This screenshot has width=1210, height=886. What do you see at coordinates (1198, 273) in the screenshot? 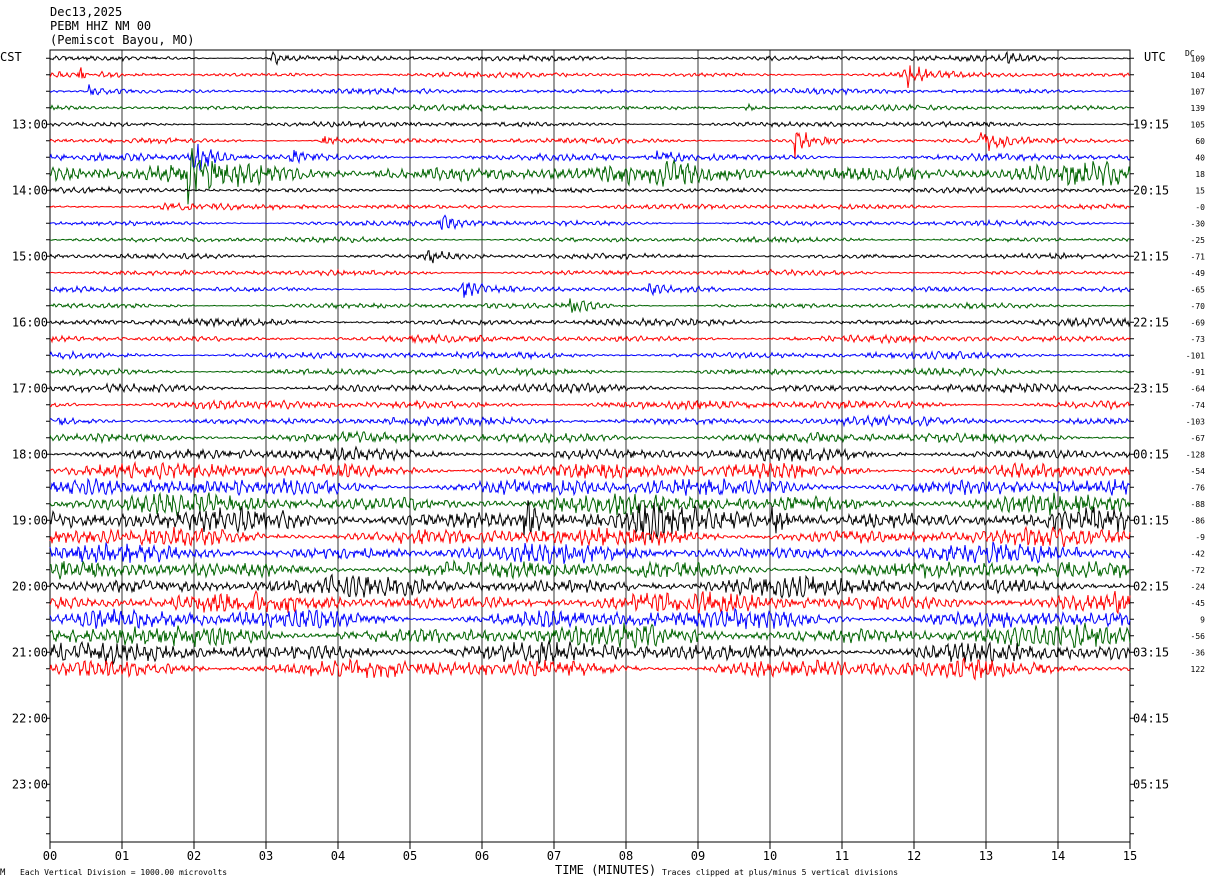
I see `dc-offset-label: -49` at bounding box center [1198, 273].